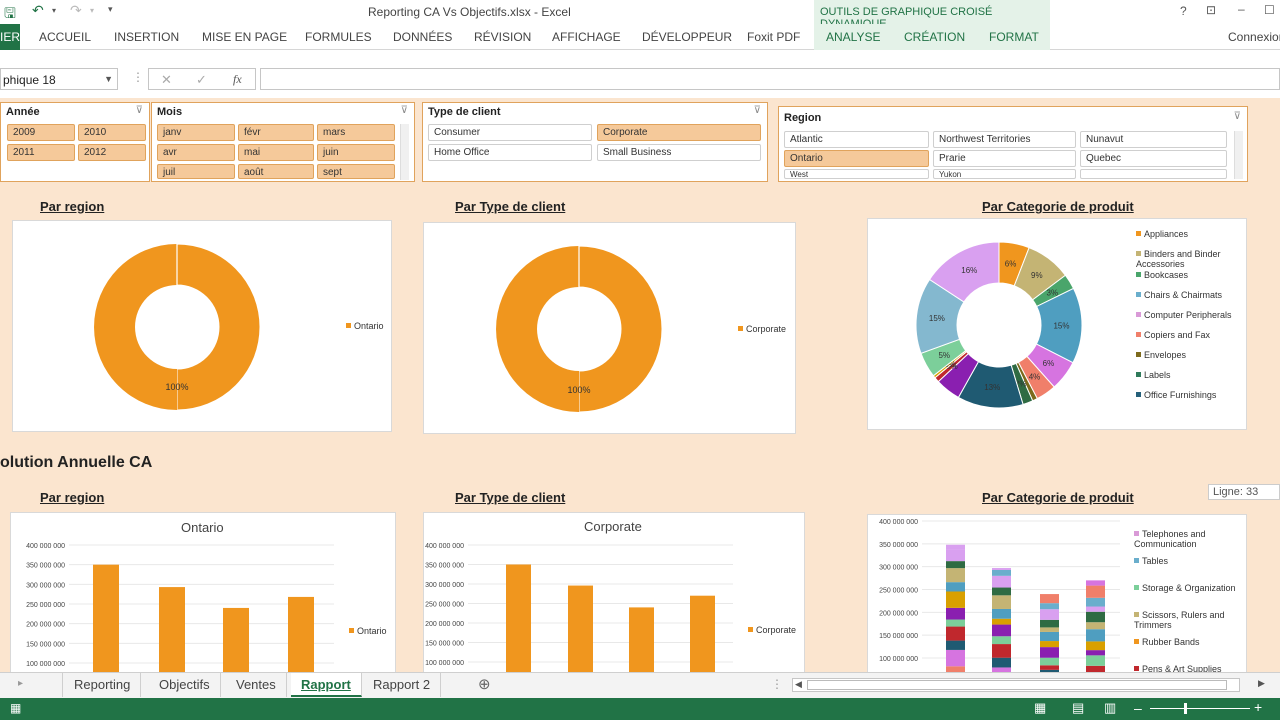 The height and width of the screenshot is (720, 1280). Describe the element at coordinates (108, 79) in the screenshot. I see `name-box-dropdown-icon: ▼` at that location.